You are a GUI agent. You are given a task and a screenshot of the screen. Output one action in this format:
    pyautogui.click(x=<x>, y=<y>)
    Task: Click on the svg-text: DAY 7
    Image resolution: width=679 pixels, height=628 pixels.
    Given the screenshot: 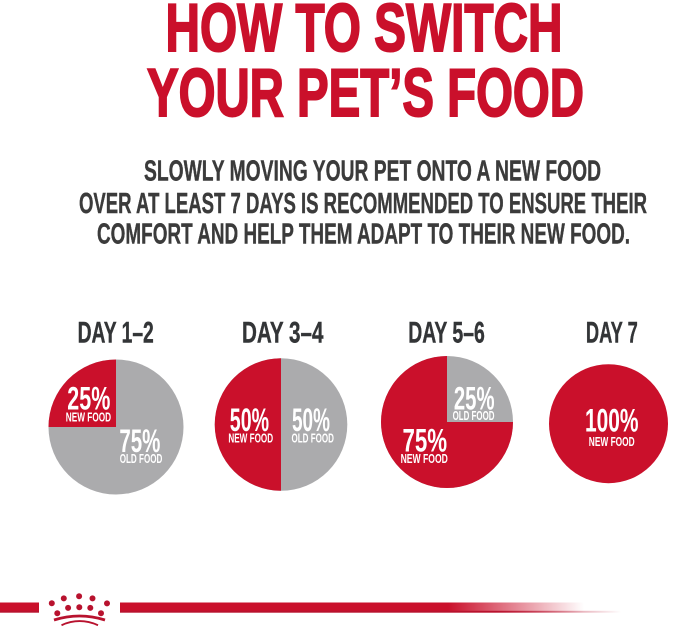 What is the action you would take?
    pyautogui.click(x=612, y=333)
    